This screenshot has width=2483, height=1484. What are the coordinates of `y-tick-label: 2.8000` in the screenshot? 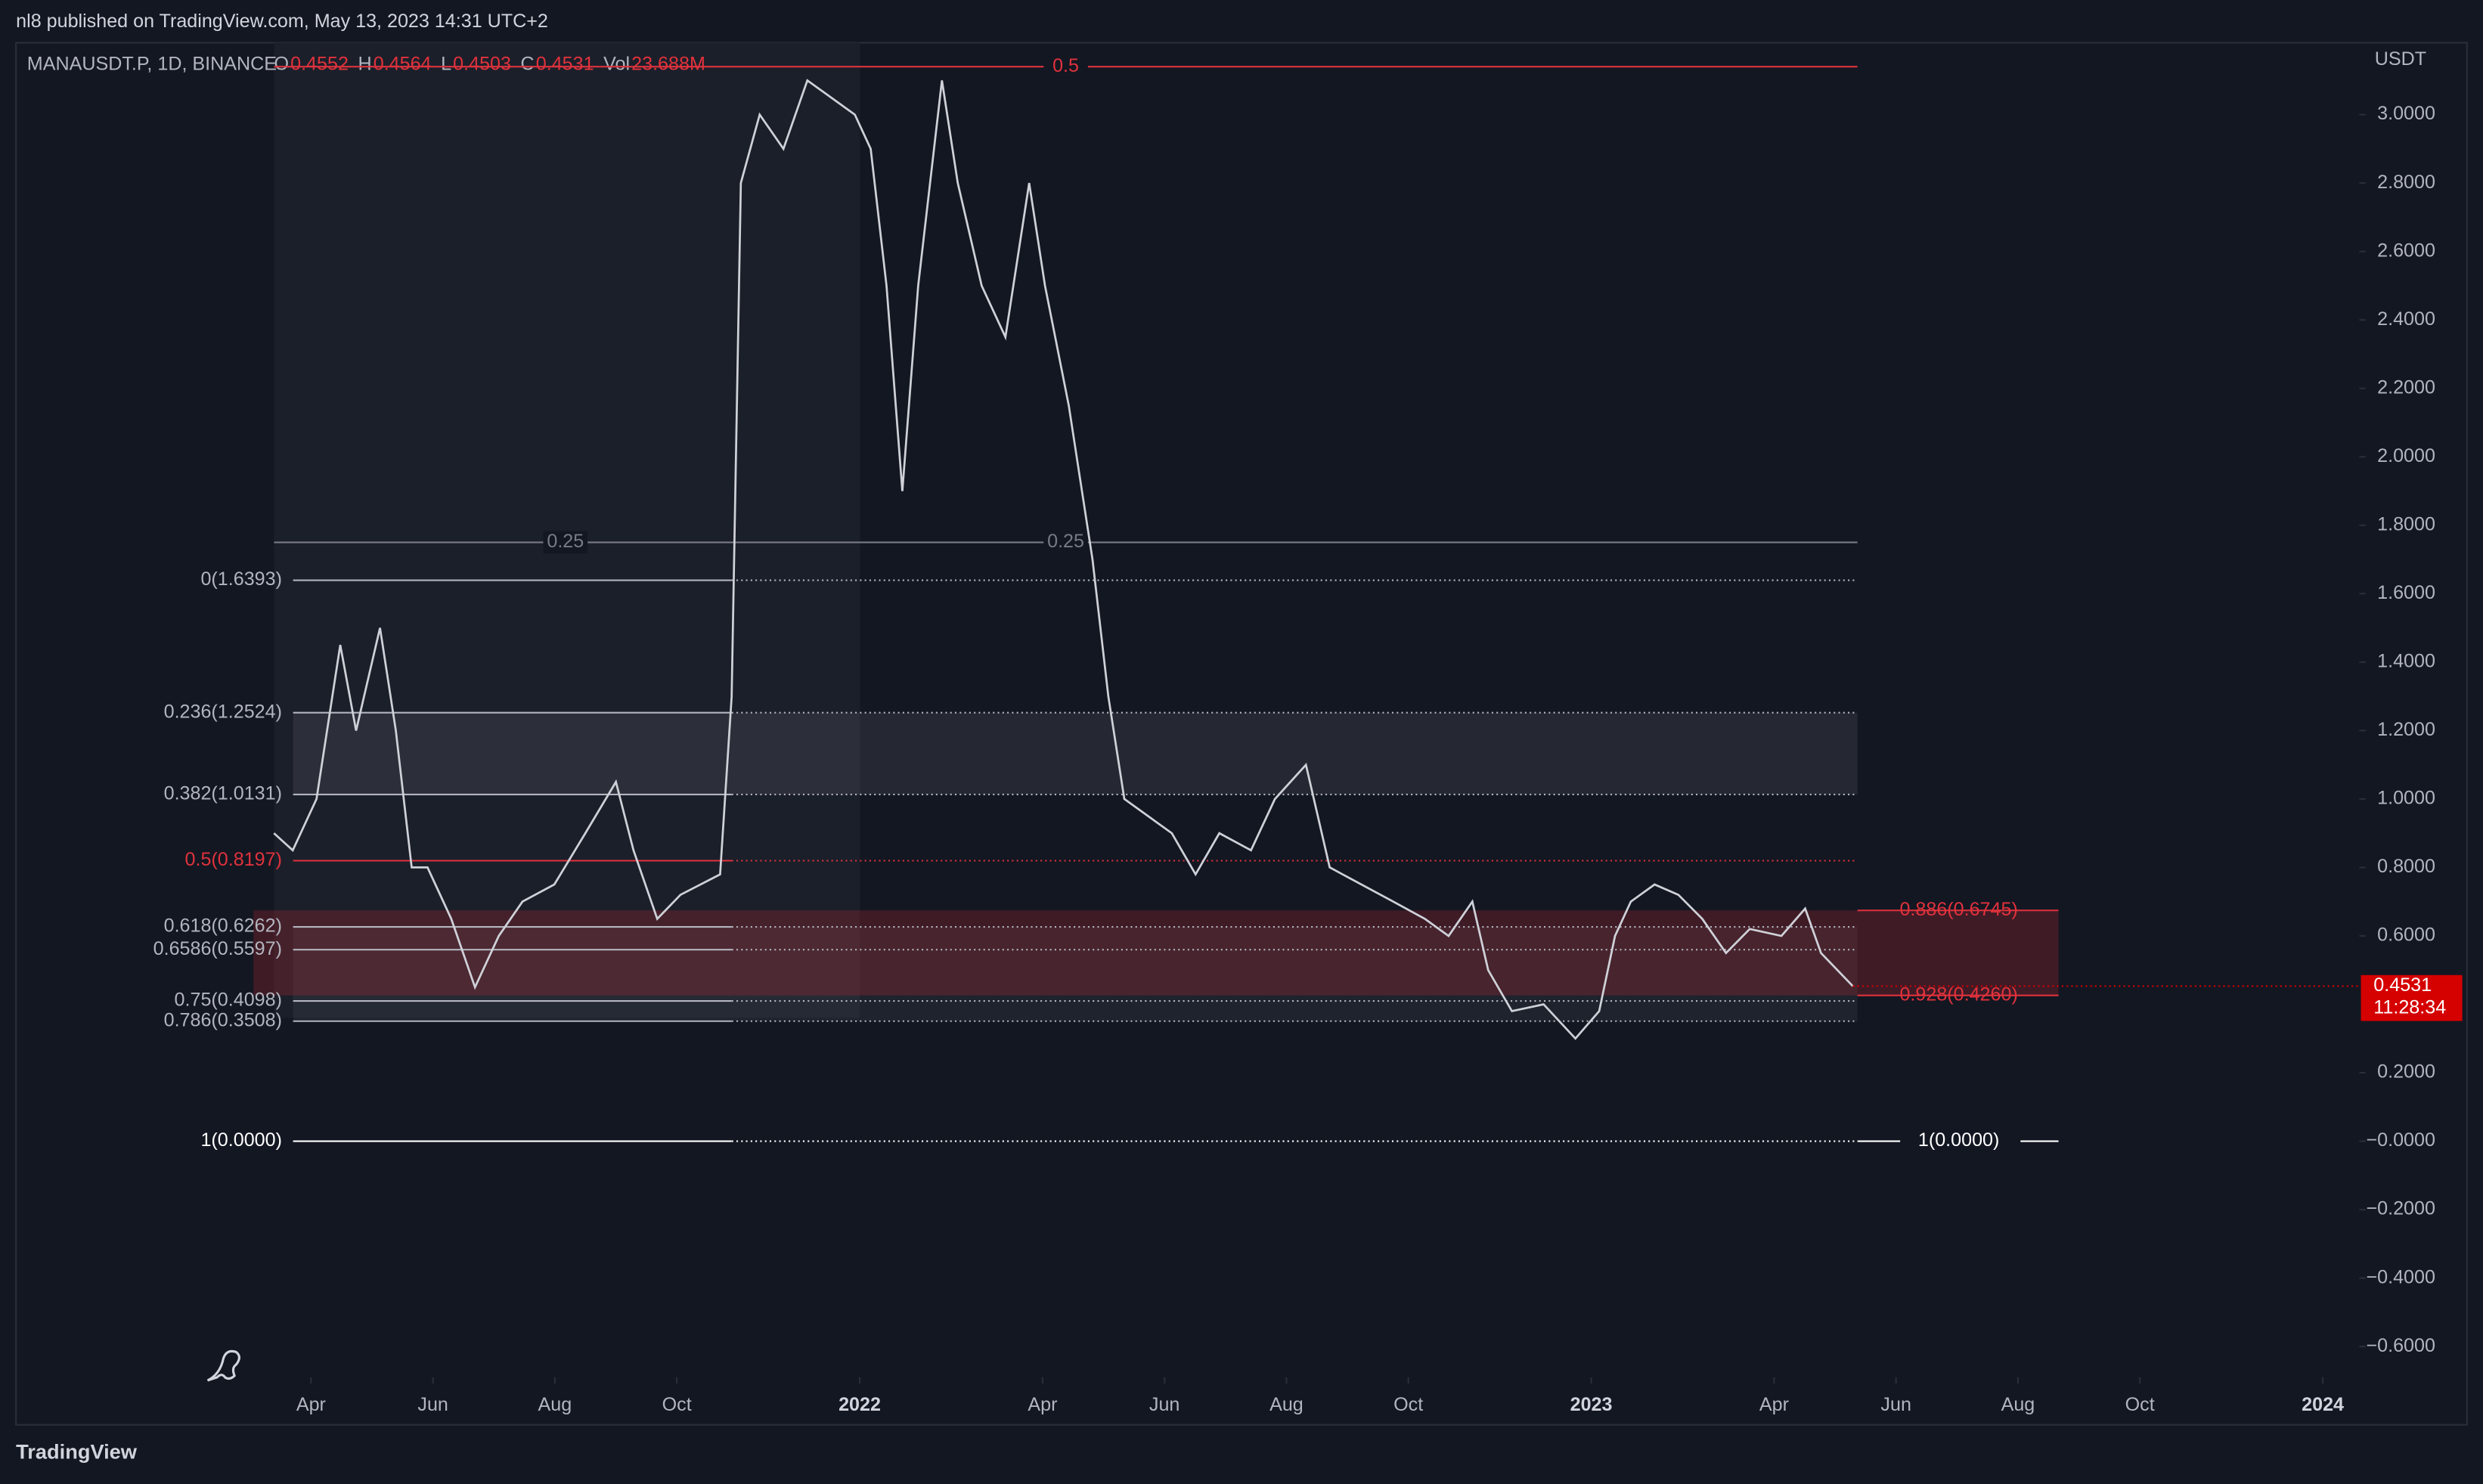 It's located at (2406, 182).